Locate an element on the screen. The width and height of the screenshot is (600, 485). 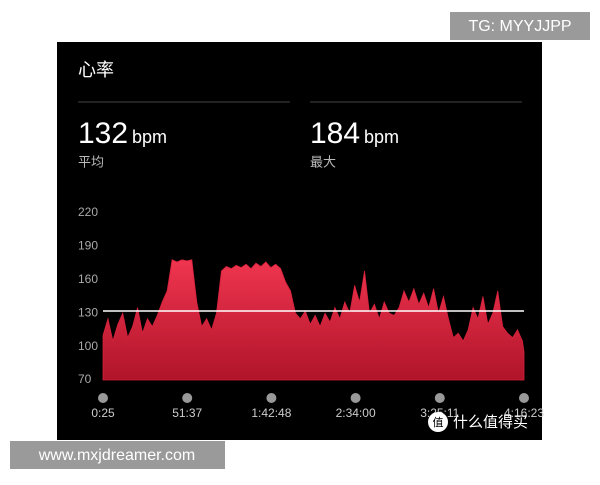
y-tick-label: 130 is located at coordinates (88, 312).